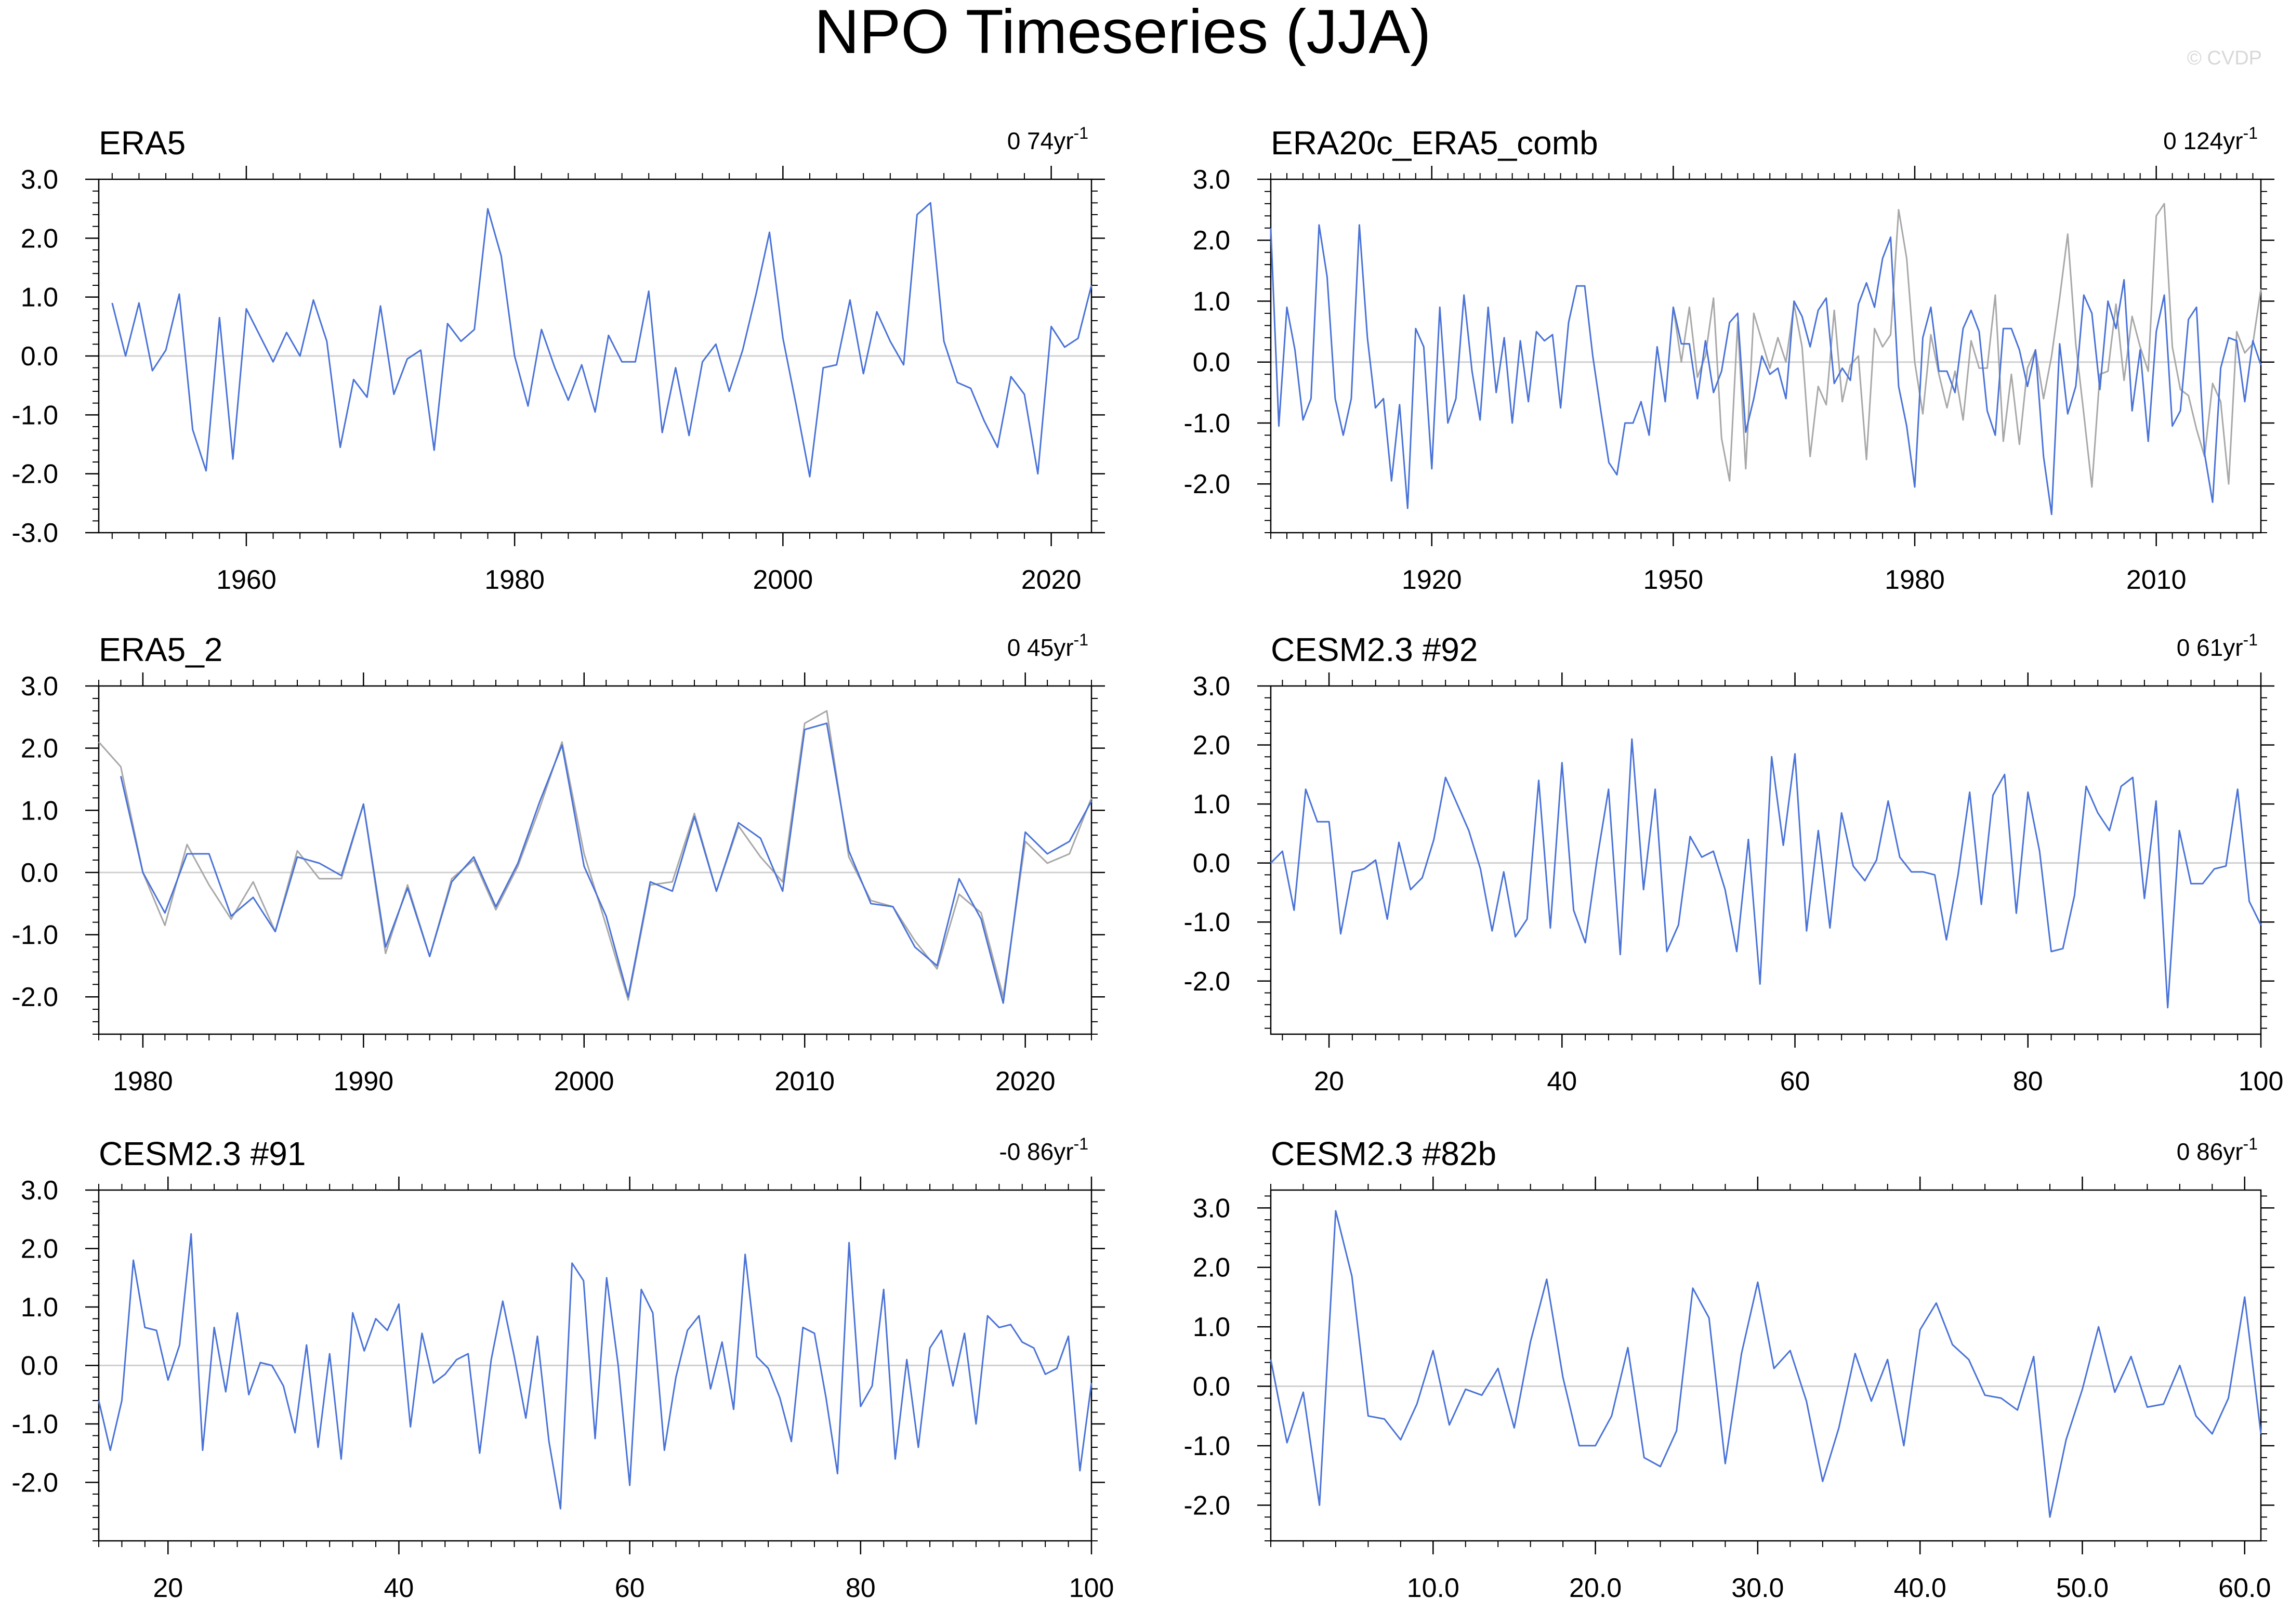  I want to click on cvdp-watermark: © CVDP, so click(2224, 58).